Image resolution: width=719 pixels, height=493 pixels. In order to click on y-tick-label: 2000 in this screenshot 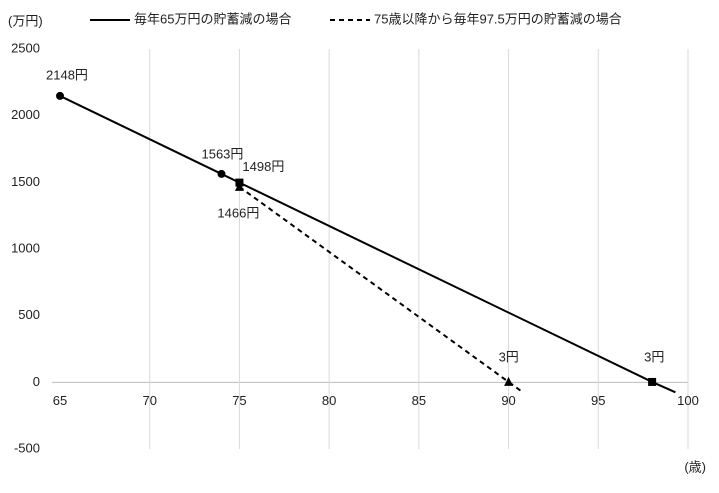, I will do `click(25, 114)`.